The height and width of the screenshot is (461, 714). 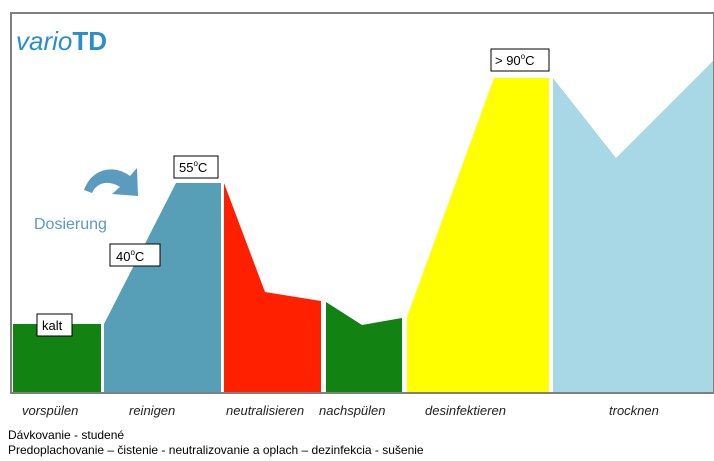 I want to click on phase-reinigen-area, so click(x=162, y=287).